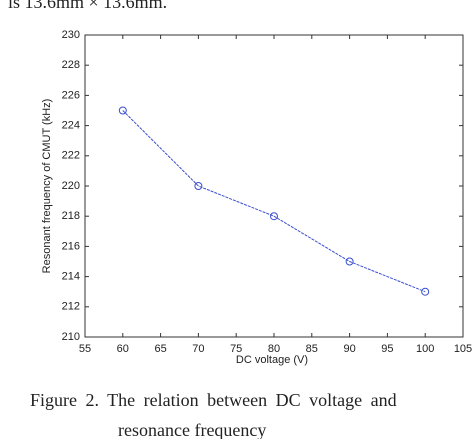 Image resolution: width=474 pixels, height=439 pixels. Describe the element at coordinates (192, 429) in the screenshot. I see `caption-line: resonance frequency` at that location.